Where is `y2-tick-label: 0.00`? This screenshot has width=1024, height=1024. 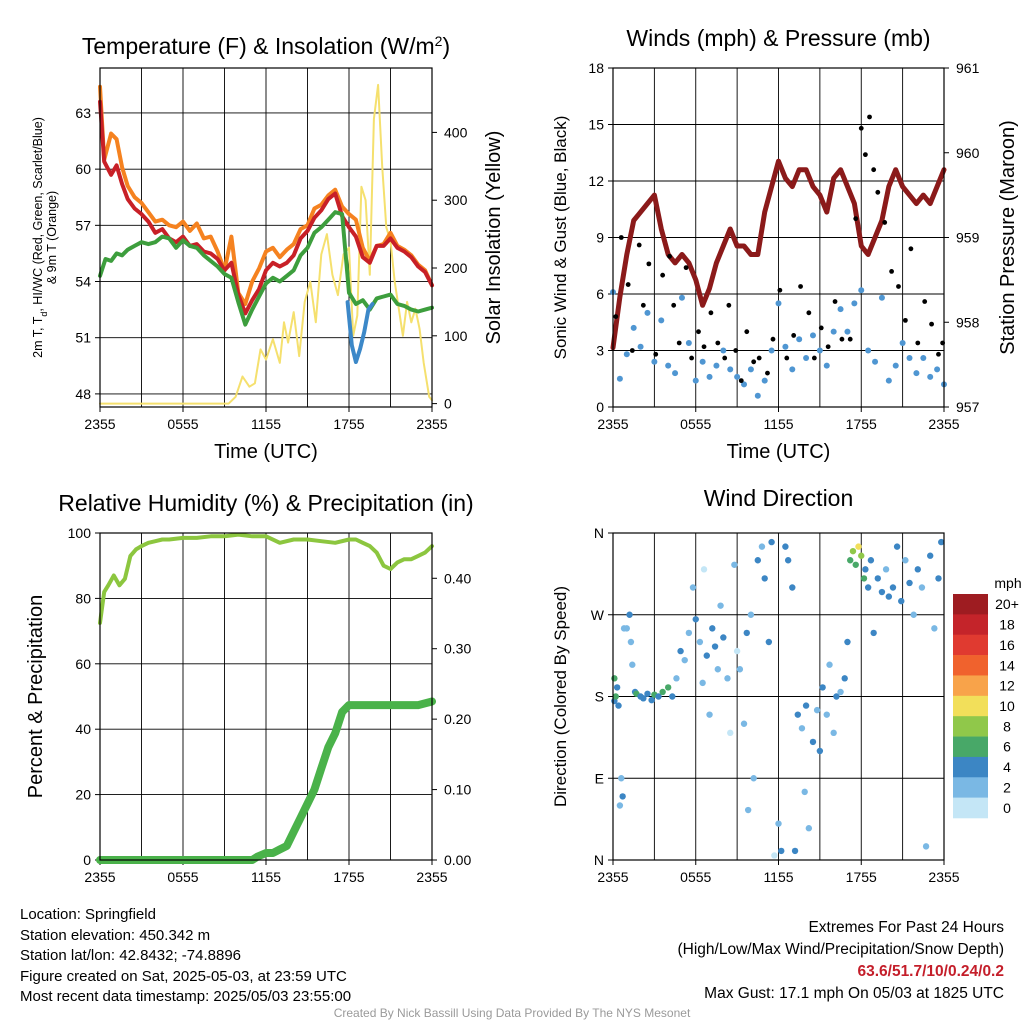 y2-tick-label: 0.00 is located at coordinates (457, 860).